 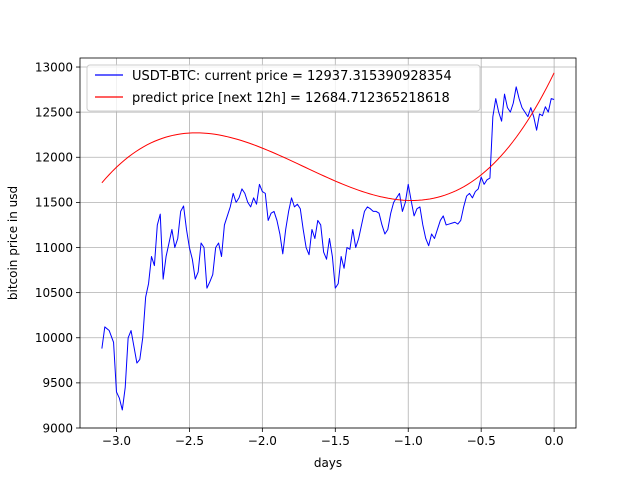 I want to click on x-tick-label: −3.0, so click(x=116, y=441).